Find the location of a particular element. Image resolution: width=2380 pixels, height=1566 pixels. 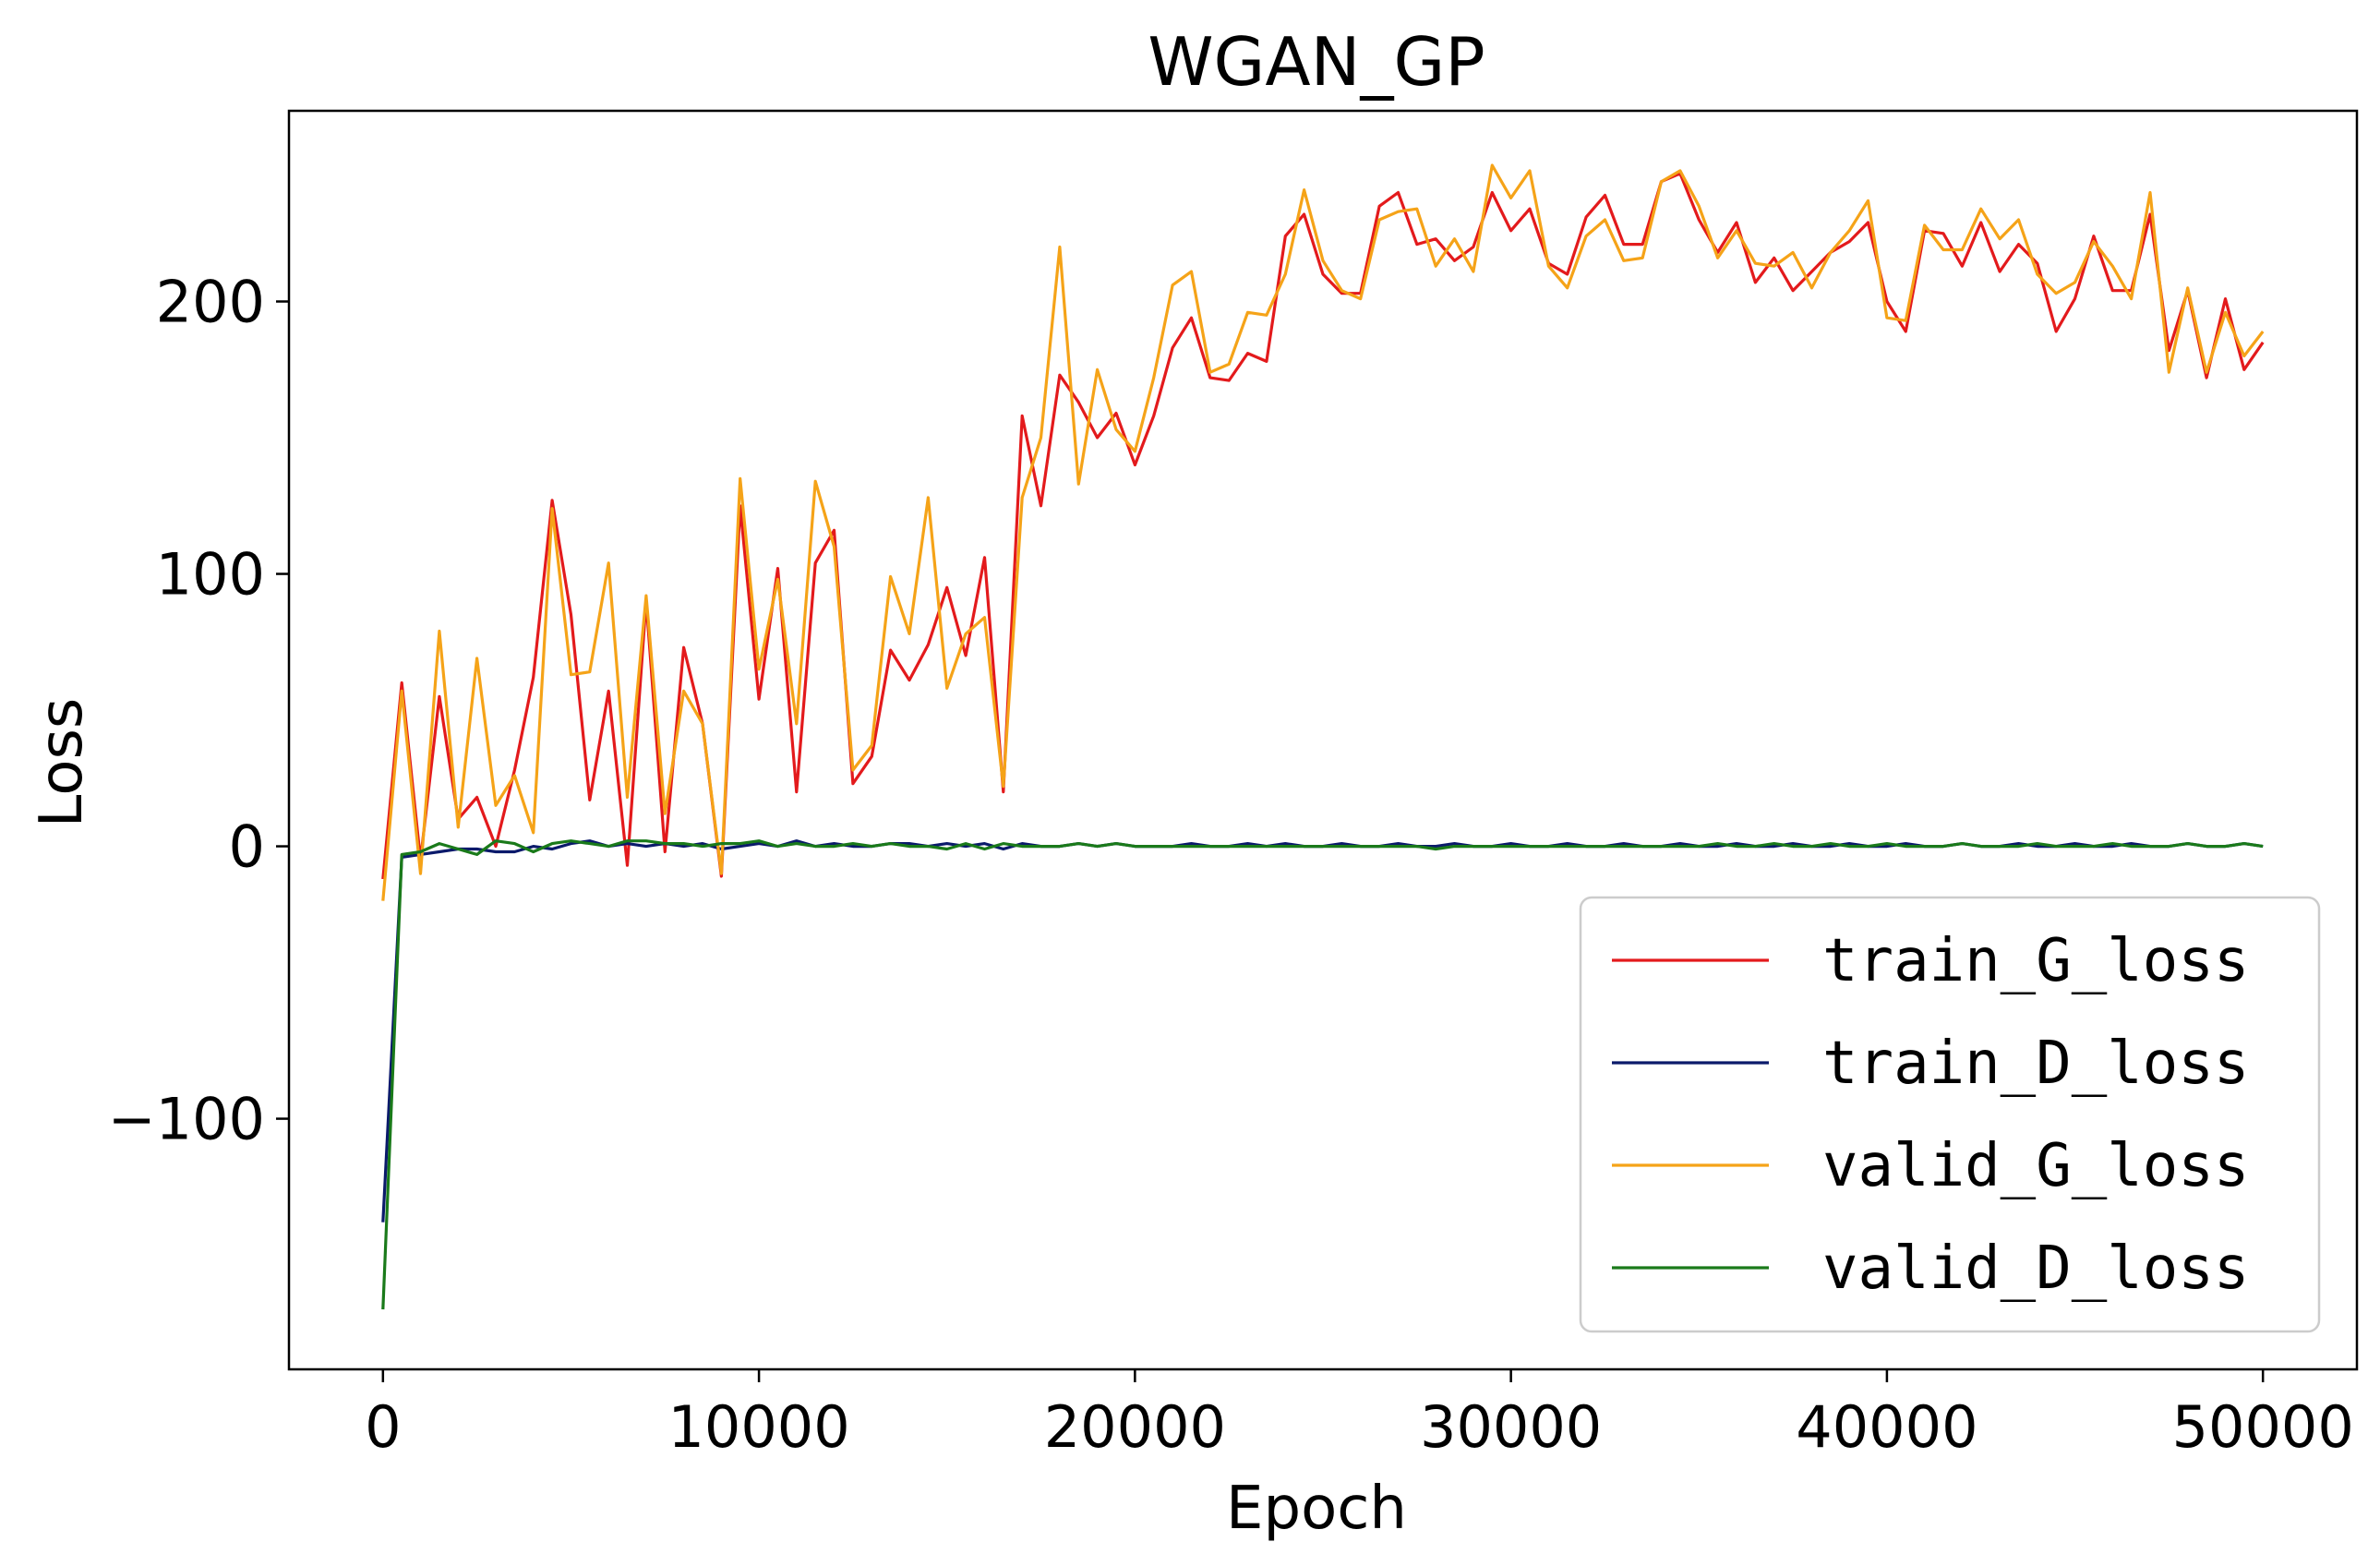

chart-title: WGAN_GP is located at coordinates (1316, 62).